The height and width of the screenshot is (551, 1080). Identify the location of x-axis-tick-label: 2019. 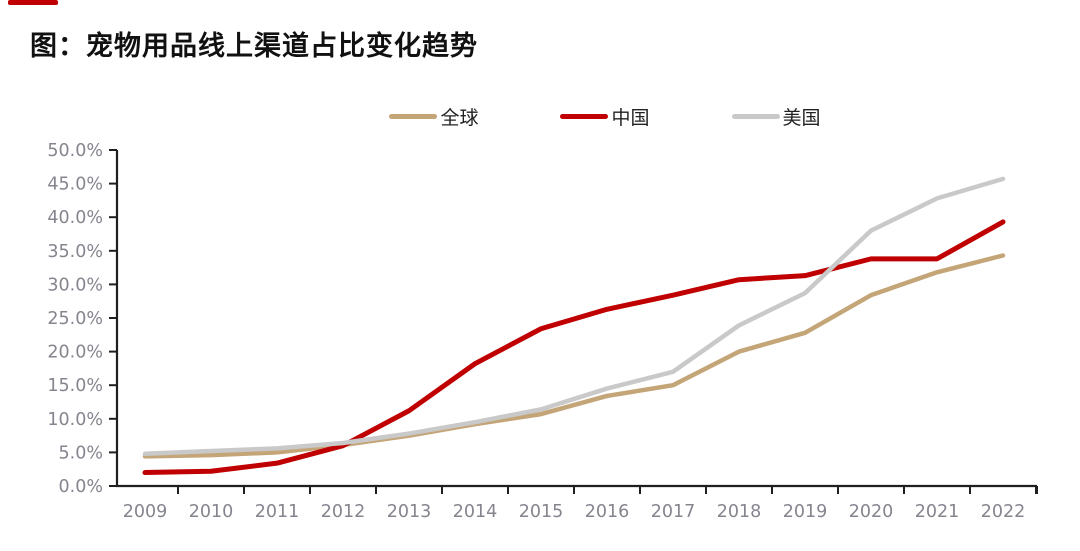
(805, 512).